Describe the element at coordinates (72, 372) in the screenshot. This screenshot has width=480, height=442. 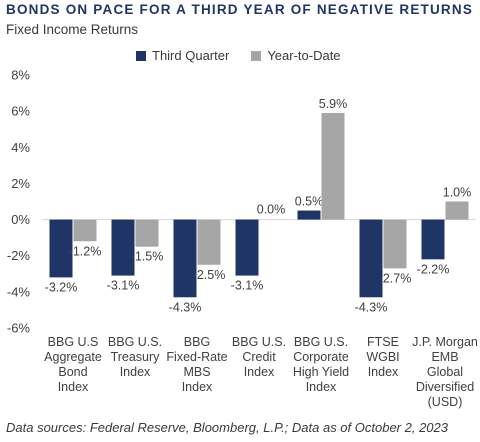
I see `category-label: Bond` at that location.